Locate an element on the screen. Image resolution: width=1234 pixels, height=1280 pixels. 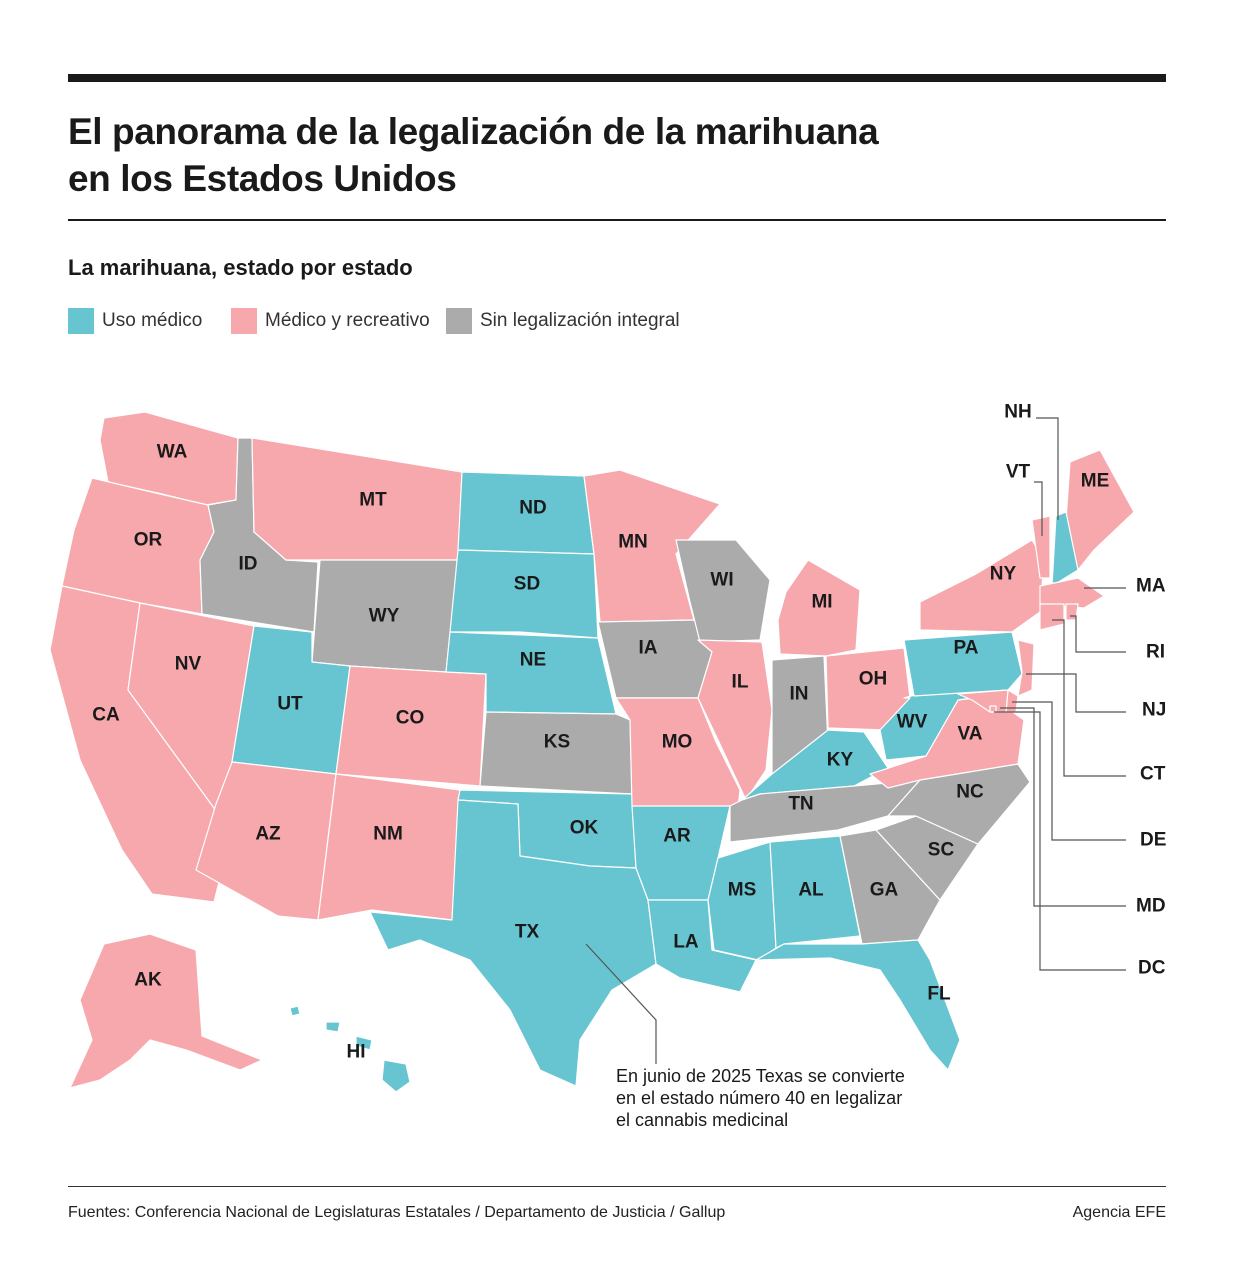
state-HI is located at coordinates (350, 1049).